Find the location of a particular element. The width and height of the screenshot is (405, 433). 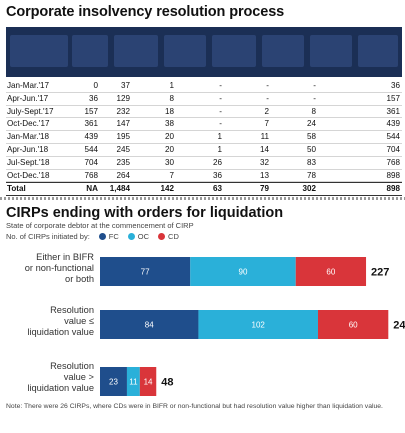

table-cell: 24 is located at coordinates (311, 124).